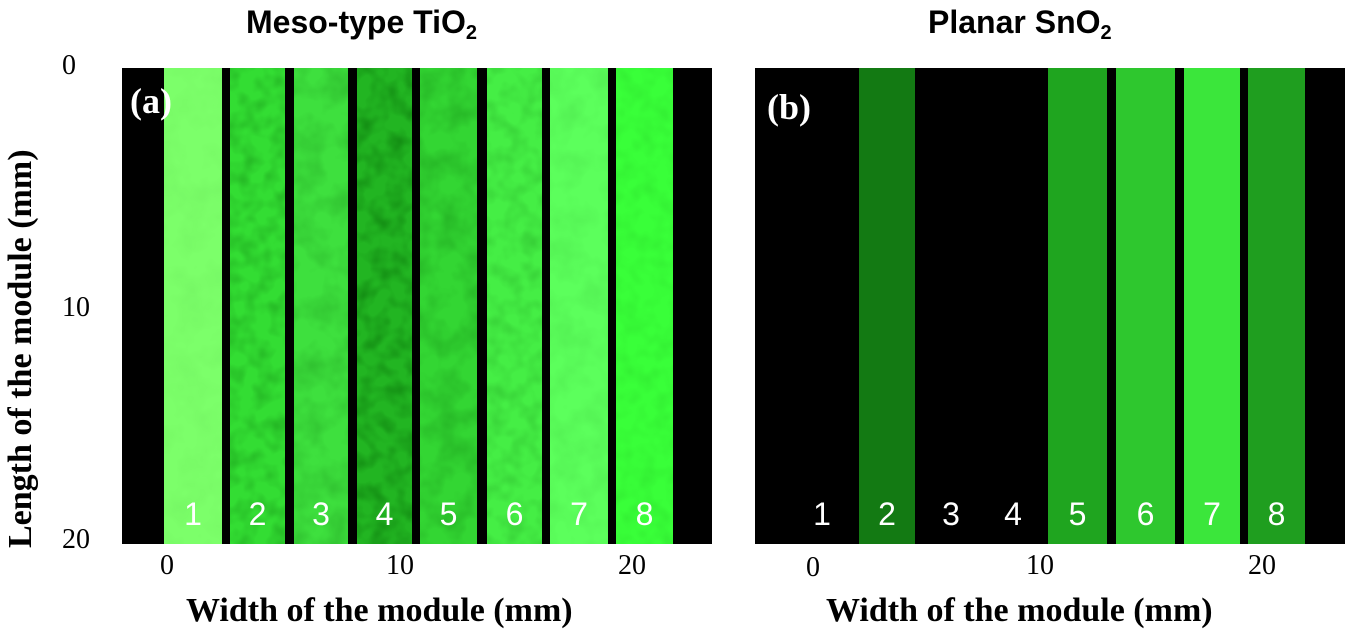  I want to click on y-axis-label: Length of the module (mm), so click(20, 348).